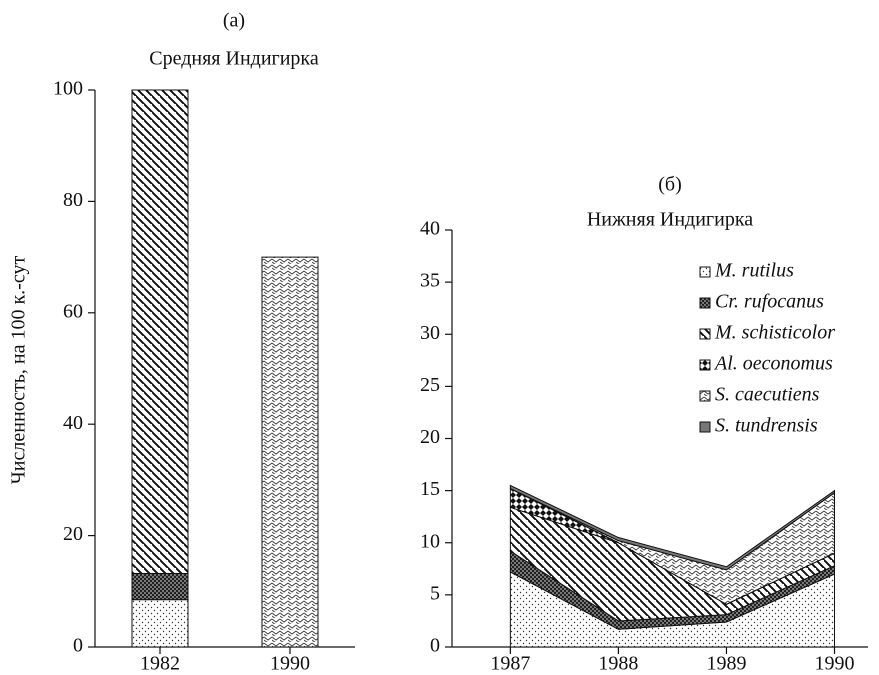  I want to click on legend-label: S. tundrensis, so click(766, 426).